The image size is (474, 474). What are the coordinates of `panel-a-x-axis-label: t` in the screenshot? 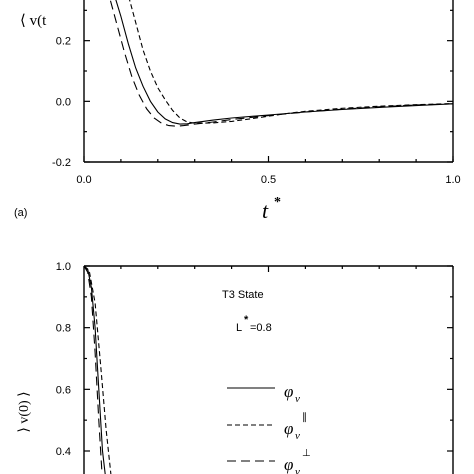 It's located at (265, 210).